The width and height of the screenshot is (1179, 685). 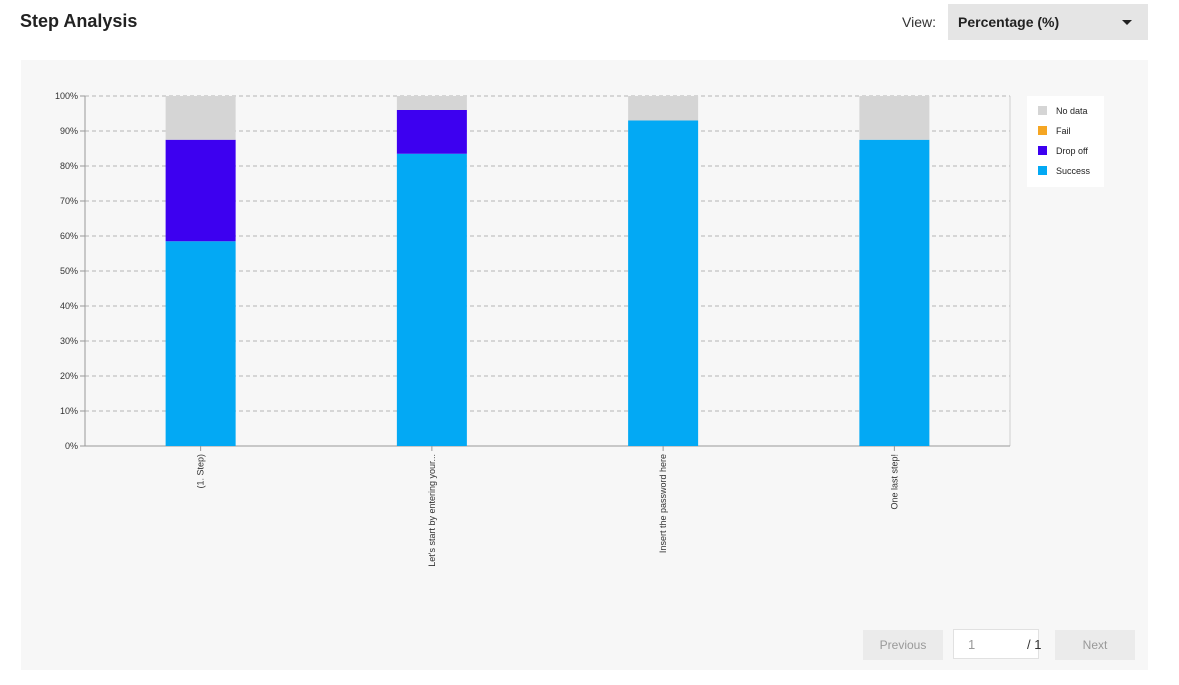 What do you see at coordinates (69, 236) in the screenshot?
I see `y-tick-label: 60%` at bounding box center [69, 236].